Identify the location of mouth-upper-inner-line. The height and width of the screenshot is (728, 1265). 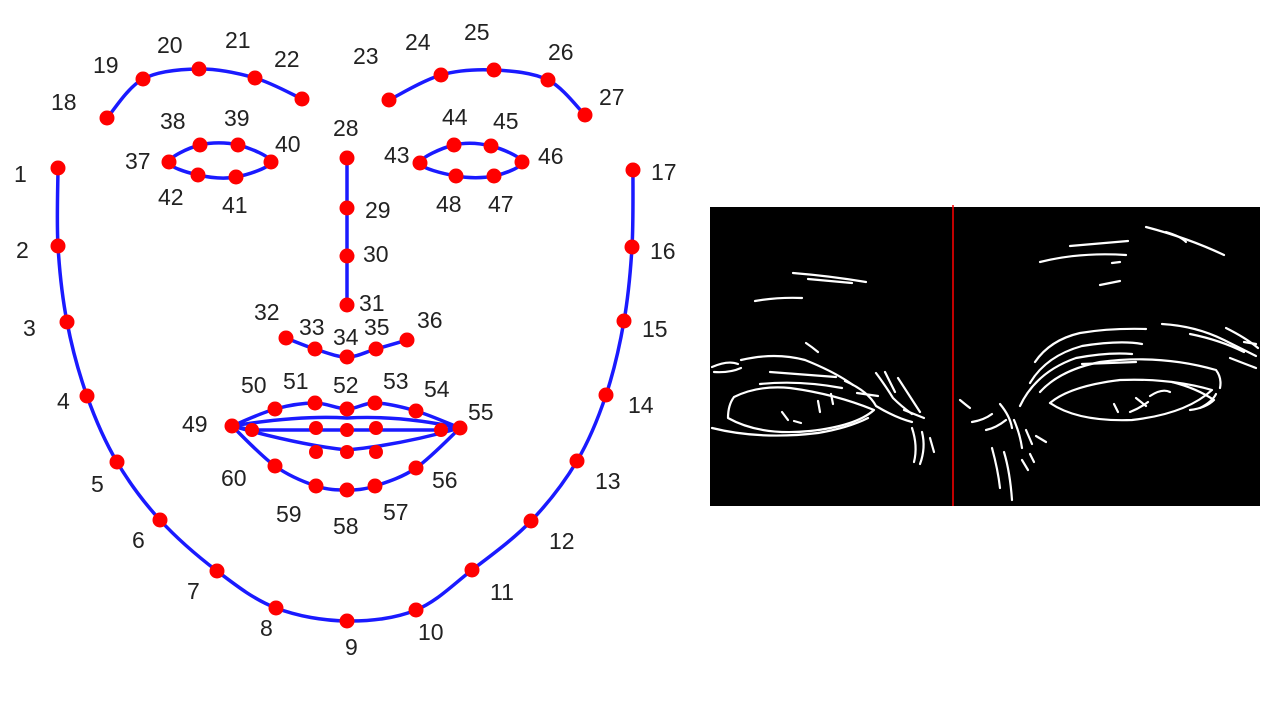
(346, 422).